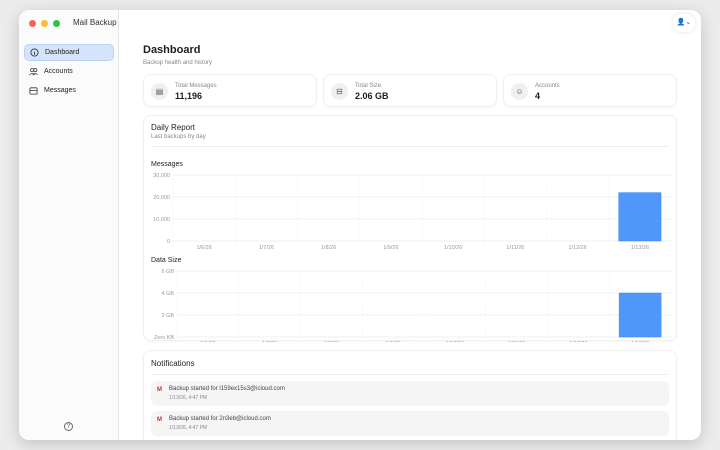 The width and height of the screenshot is (720, 450). Describe the element at coordinates (34, 52) in the screenshot. I see `info-icon` at that location.